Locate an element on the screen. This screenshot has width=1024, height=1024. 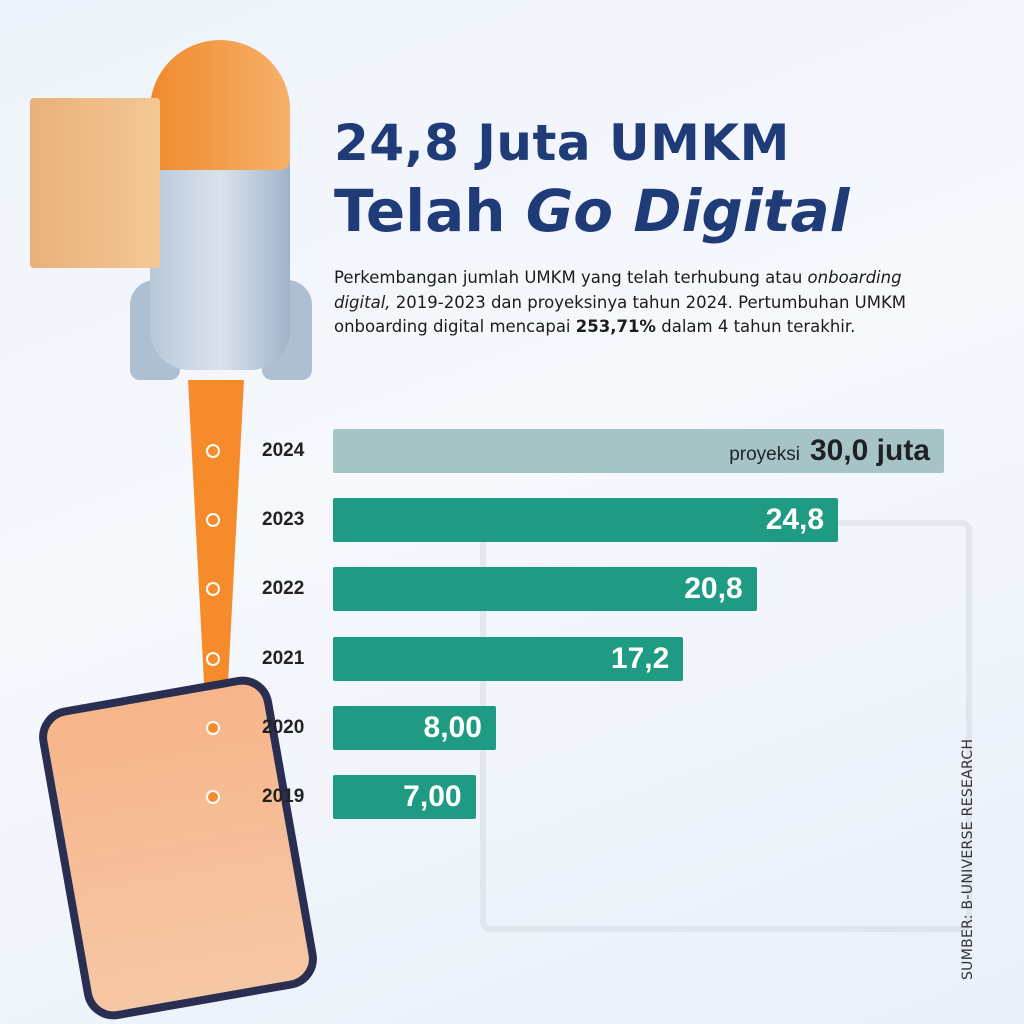
bar: 20,8 is located at coordinates (545, 589).